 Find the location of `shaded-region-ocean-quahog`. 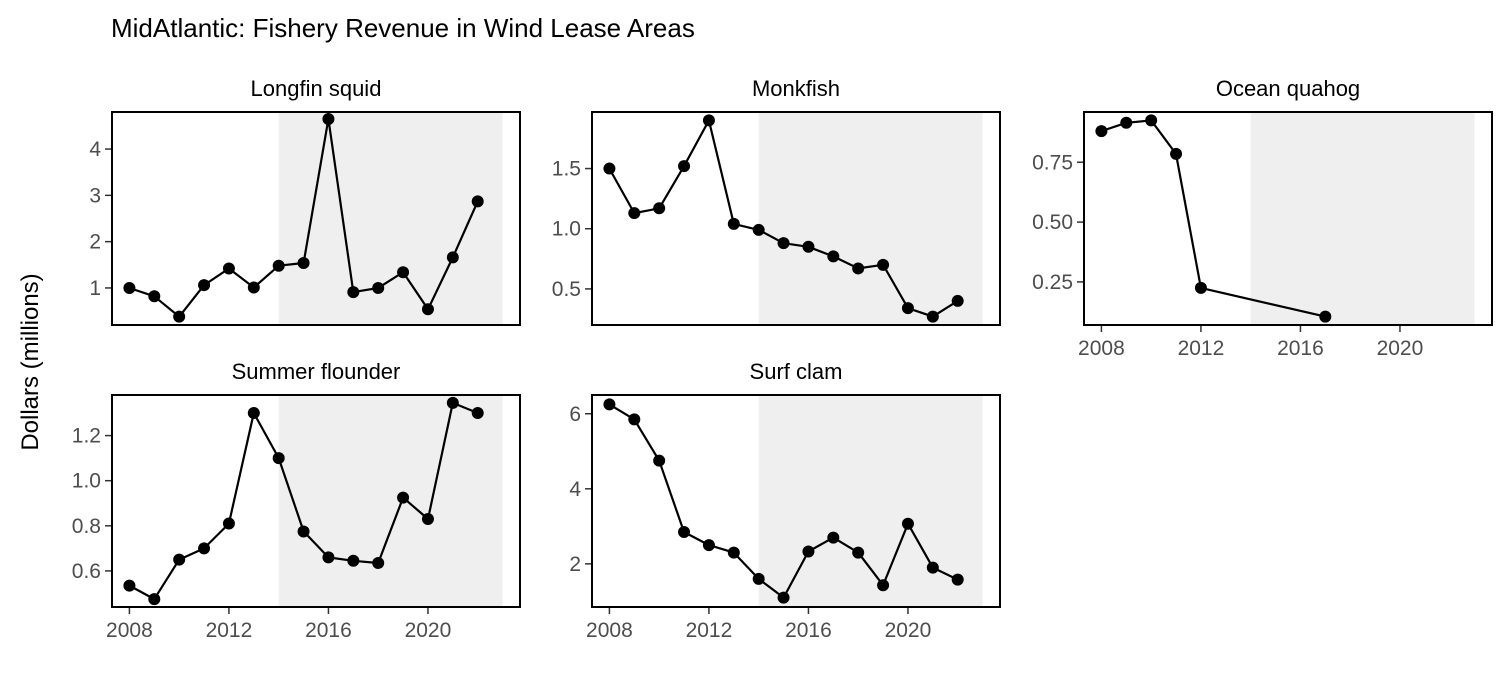

shaded-region-ocean-quahog is located at coordinates (1362, 218).